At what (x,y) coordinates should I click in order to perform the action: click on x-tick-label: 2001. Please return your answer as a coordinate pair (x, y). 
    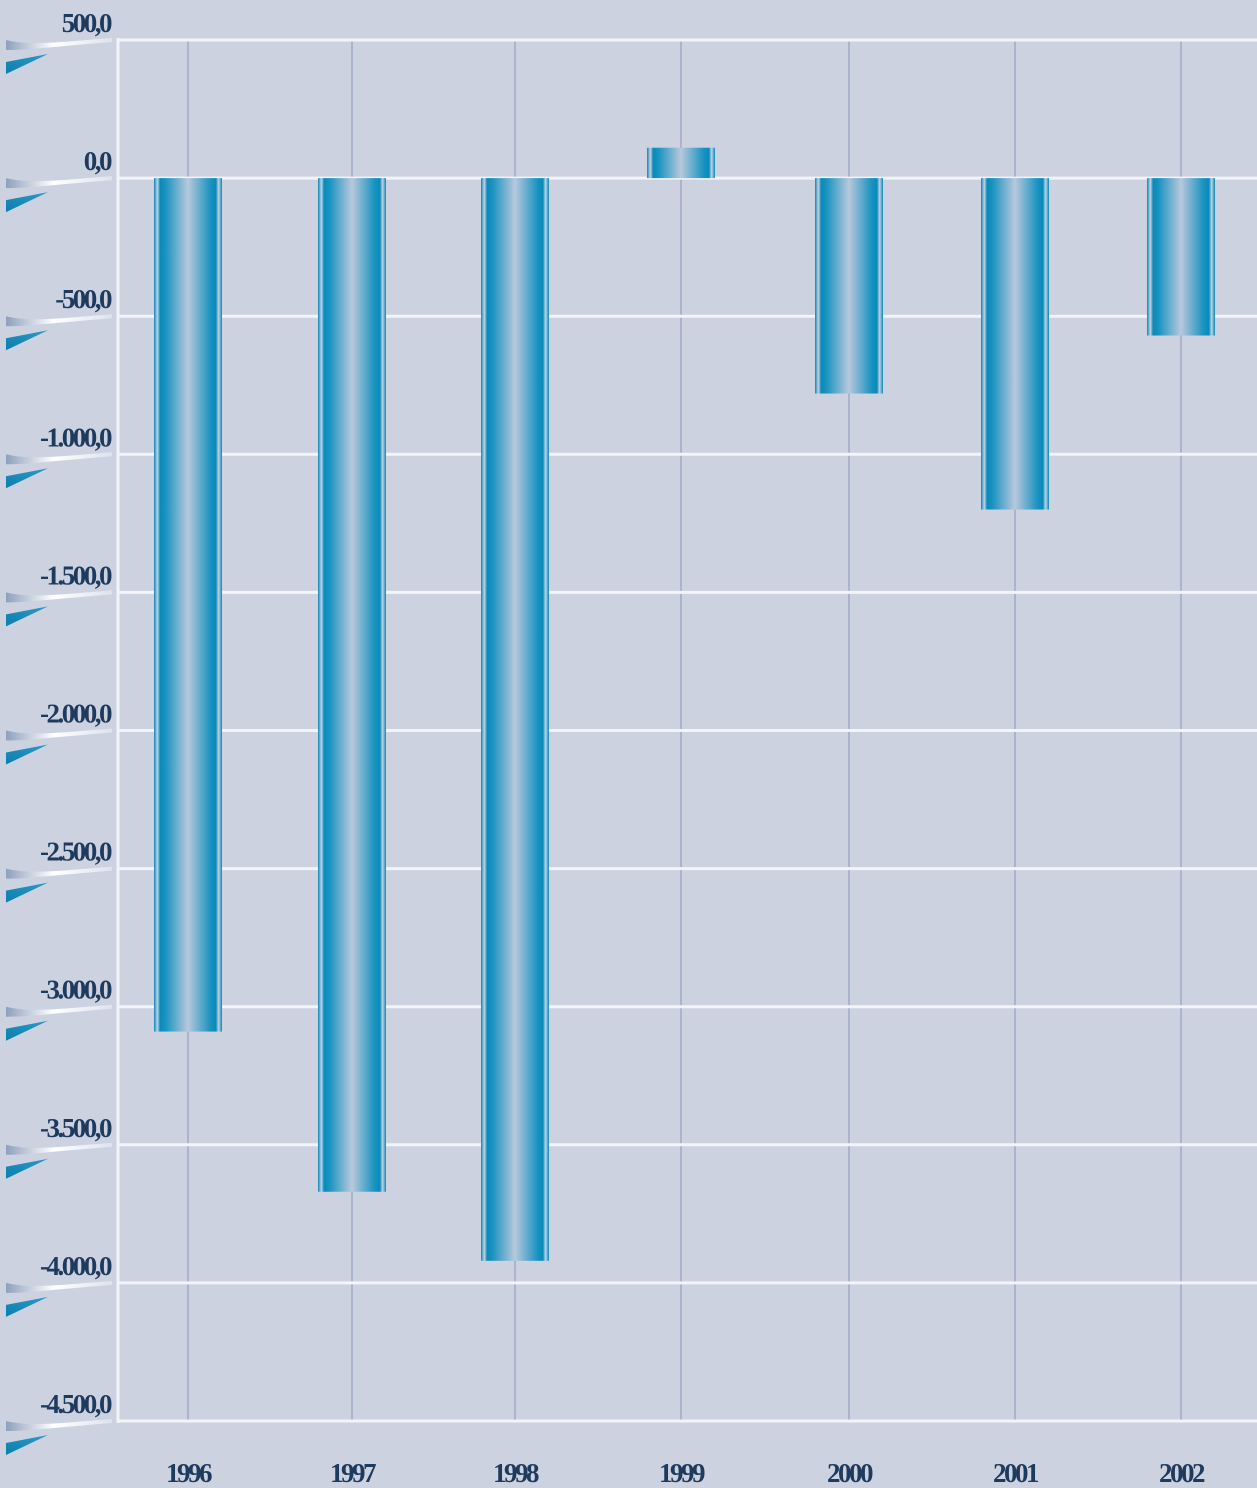
    Looking at the image, I should click on (1016, 1473).